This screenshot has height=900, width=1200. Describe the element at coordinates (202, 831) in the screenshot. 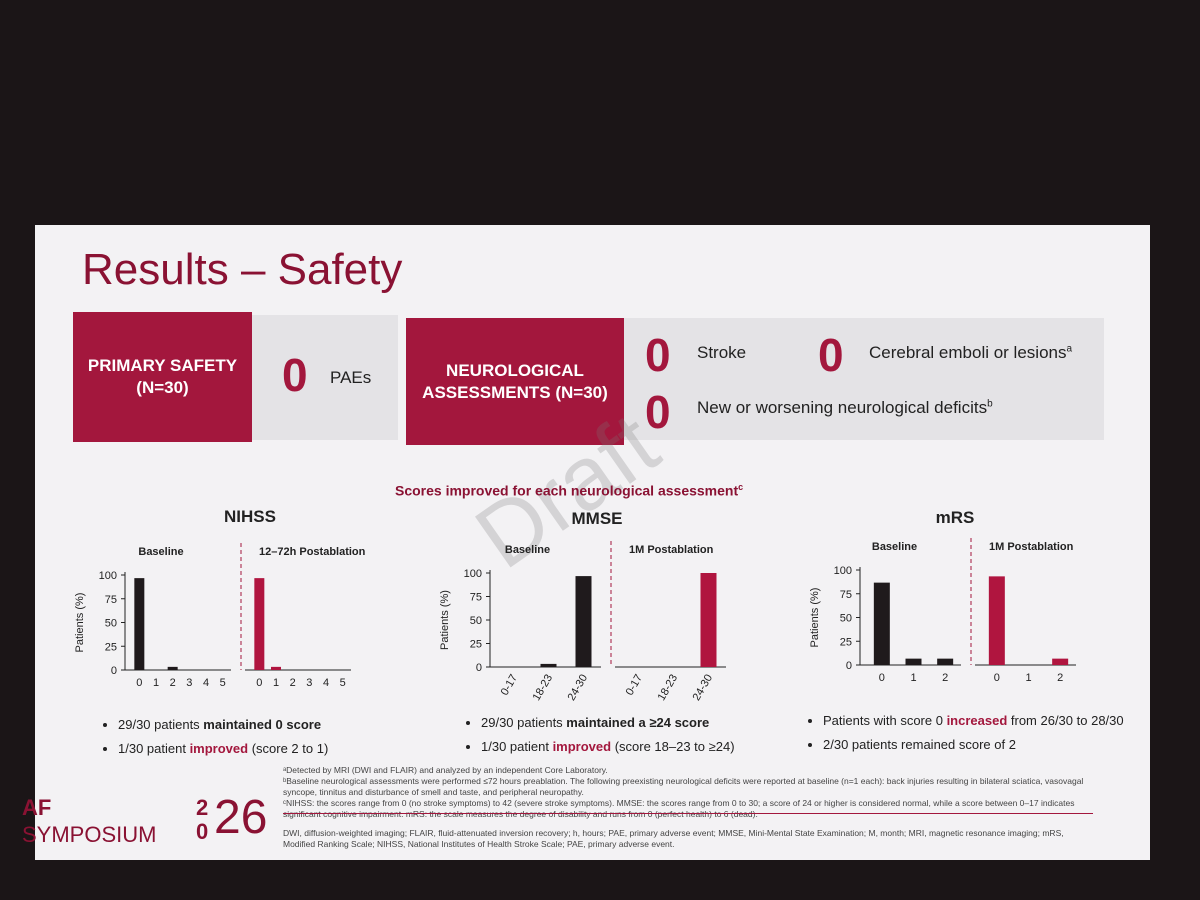

I see `logo-text: 0` at that location.